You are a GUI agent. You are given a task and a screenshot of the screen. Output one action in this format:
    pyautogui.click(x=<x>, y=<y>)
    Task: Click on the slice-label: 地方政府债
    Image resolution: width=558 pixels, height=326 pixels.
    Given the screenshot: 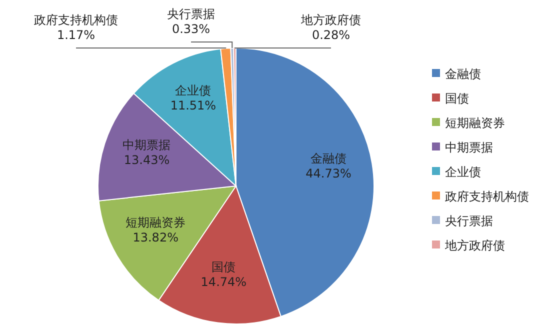 What is the action you would take?
    pyautogui.click(x=330, y=20)
    